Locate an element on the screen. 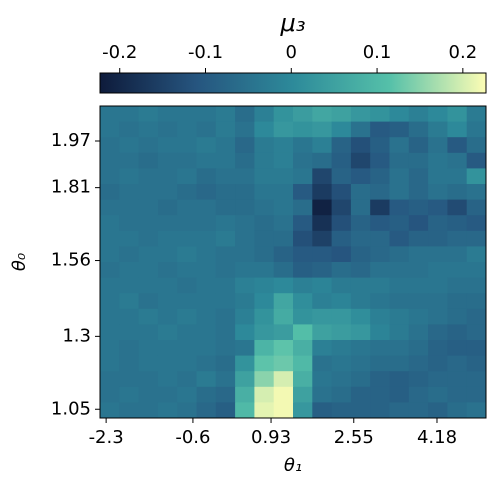 The width and height of the screenshot is (496, 489). x-tick-label: 0.93 is located at coordinates (271, 437).